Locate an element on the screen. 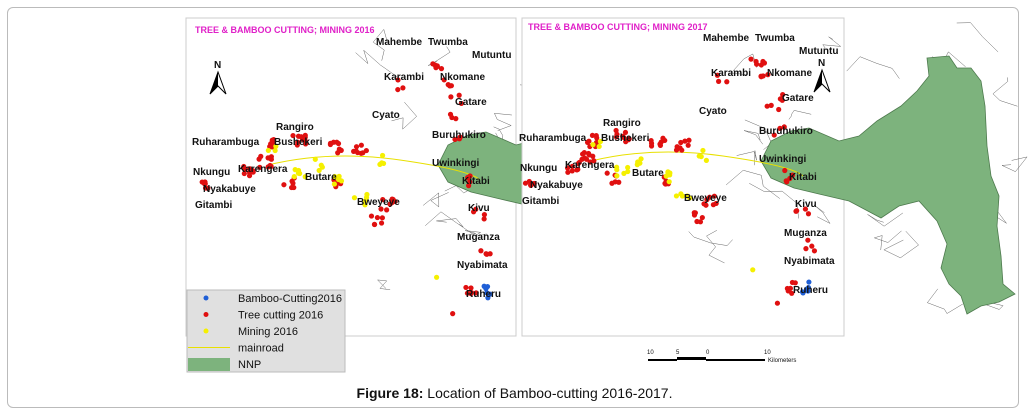 This screenshot has width=1029, height=417. place-label: Nyakabuye is located at coordinates (556, 185).